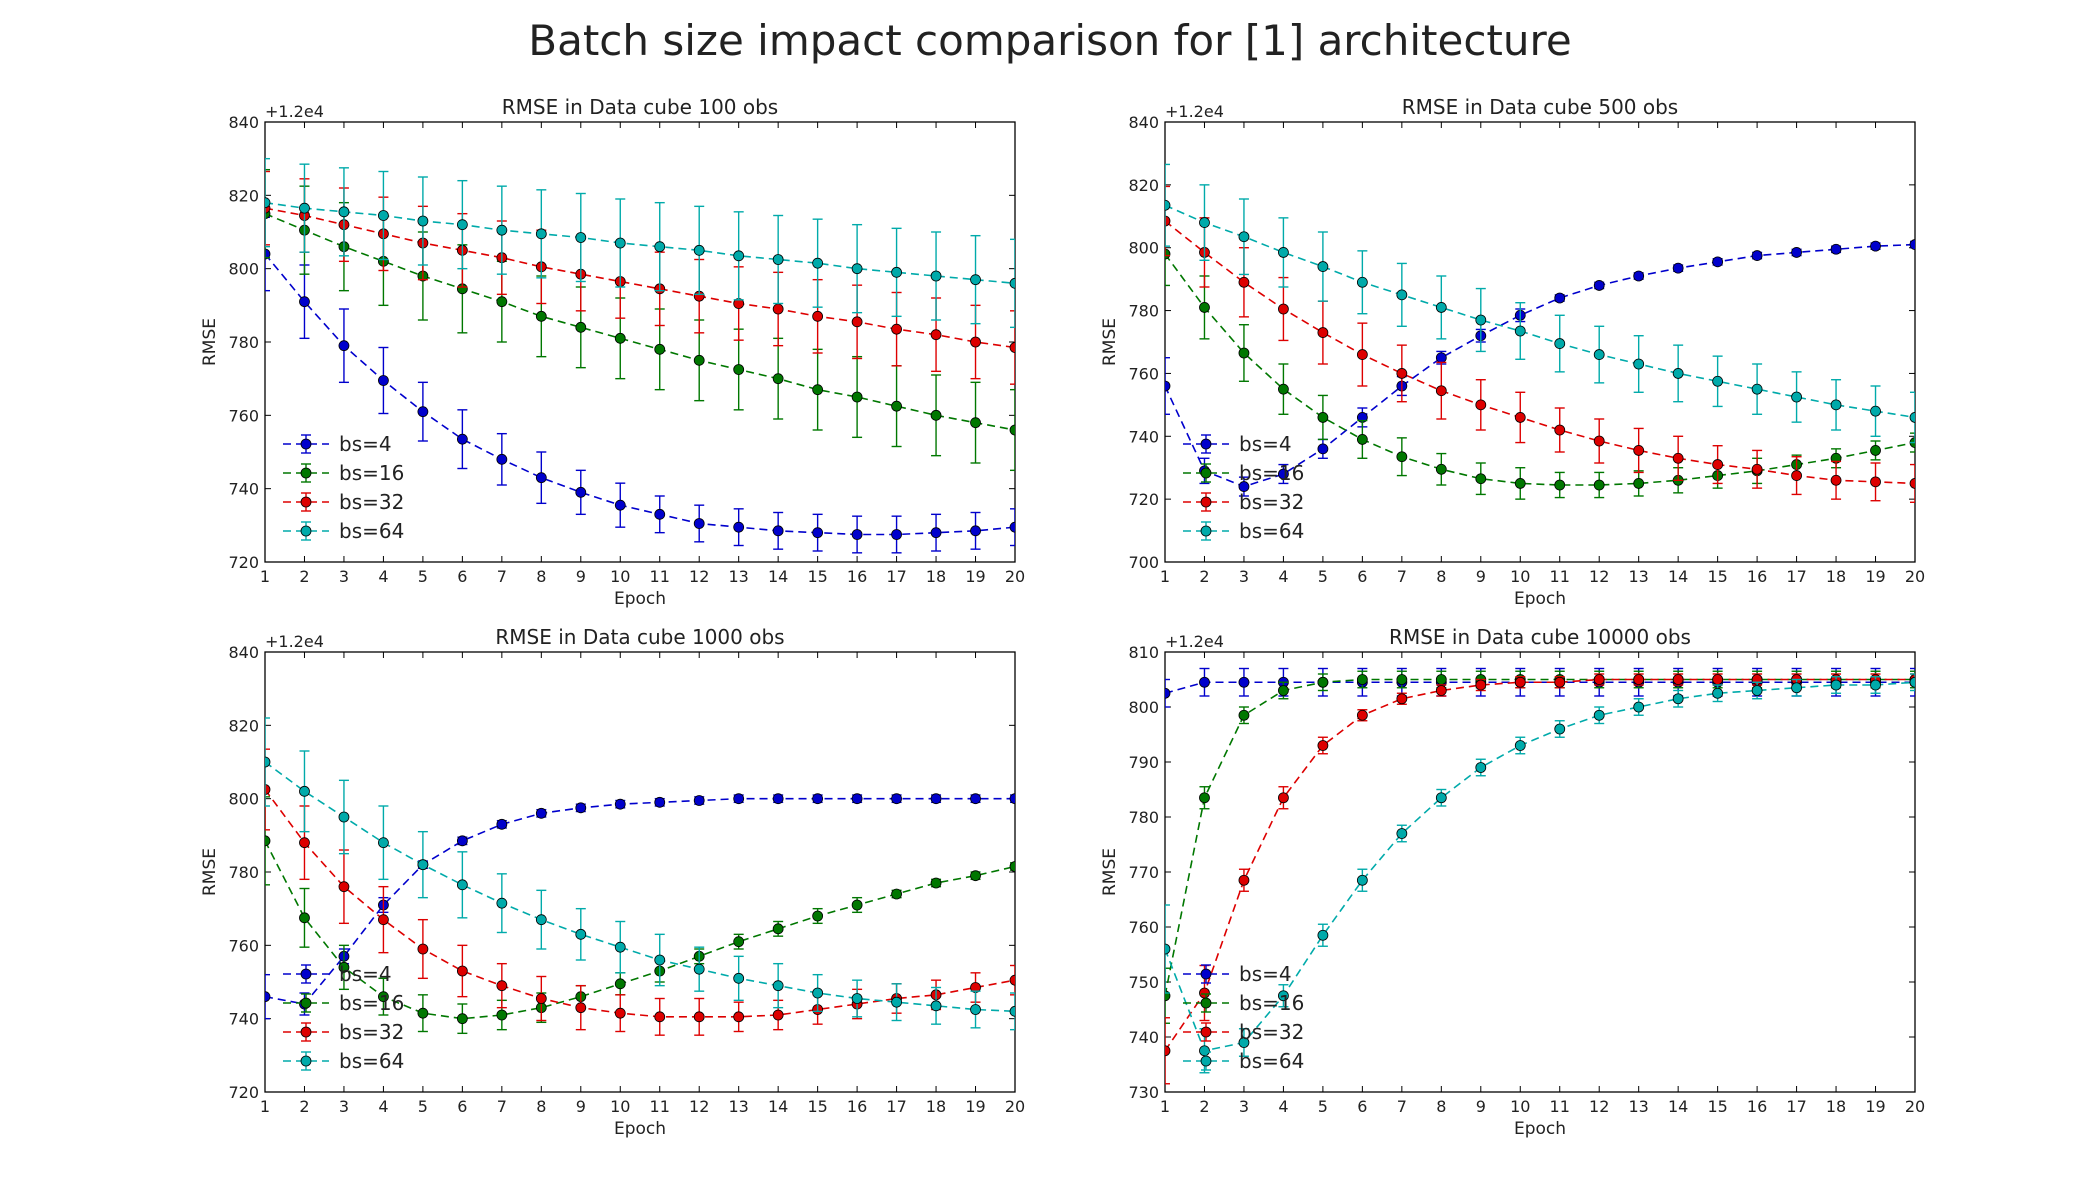 The width and height of the screenshot is (2100, 1200). What do you see at coordinates (1796, 1106) in the screenshot?
I see `x-tick-label: 17` at bounding box center [1796, 1106].